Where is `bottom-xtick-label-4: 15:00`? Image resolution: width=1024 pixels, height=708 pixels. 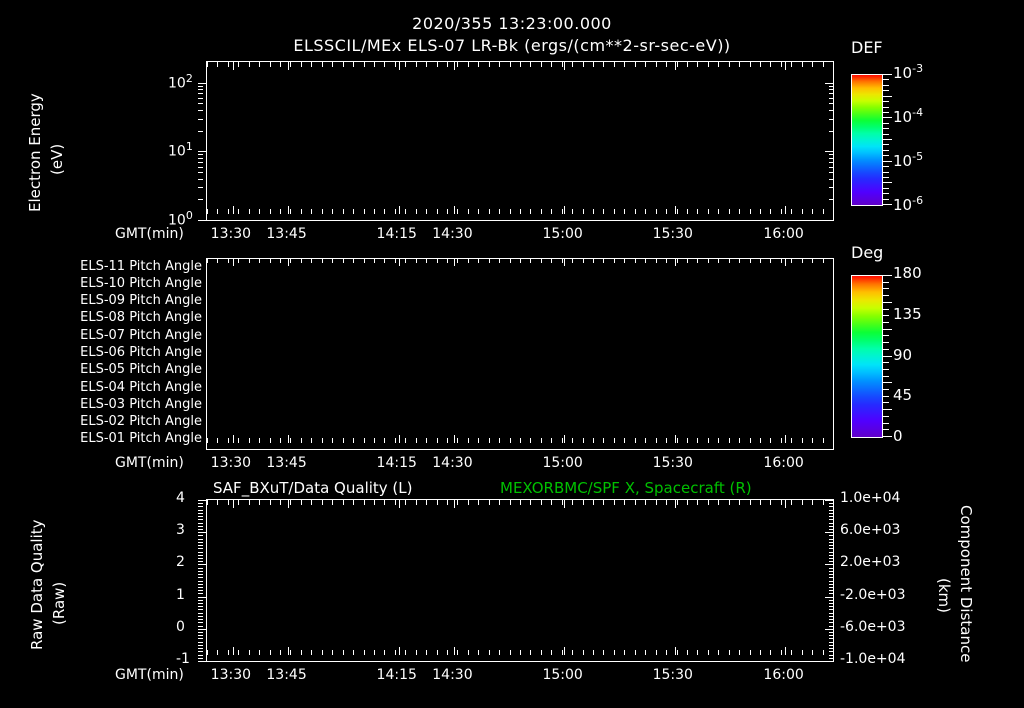
bottom-xtick-label-4: 15:00 is located at coordinates (562, 675).